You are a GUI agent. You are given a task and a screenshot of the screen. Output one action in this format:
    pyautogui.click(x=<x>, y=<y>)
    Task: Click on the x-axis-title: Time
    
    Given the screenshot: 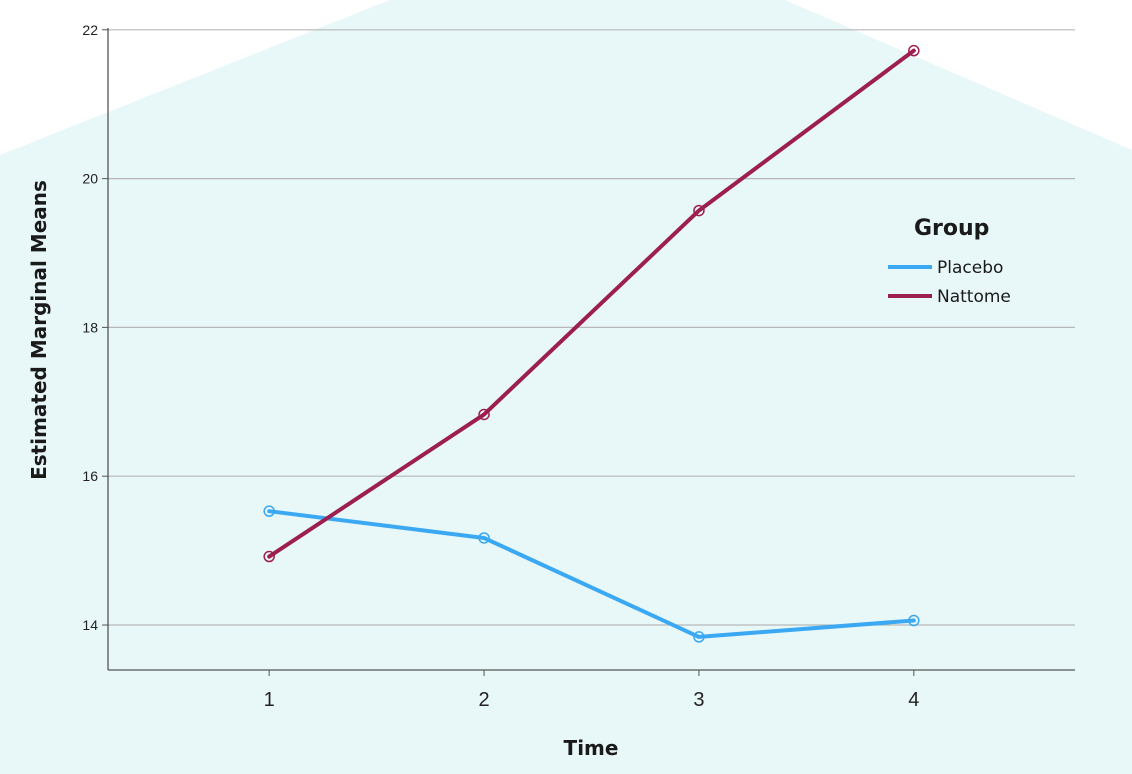 What is the action you would take?
    pyautogui.click(x=591, y=748)
    